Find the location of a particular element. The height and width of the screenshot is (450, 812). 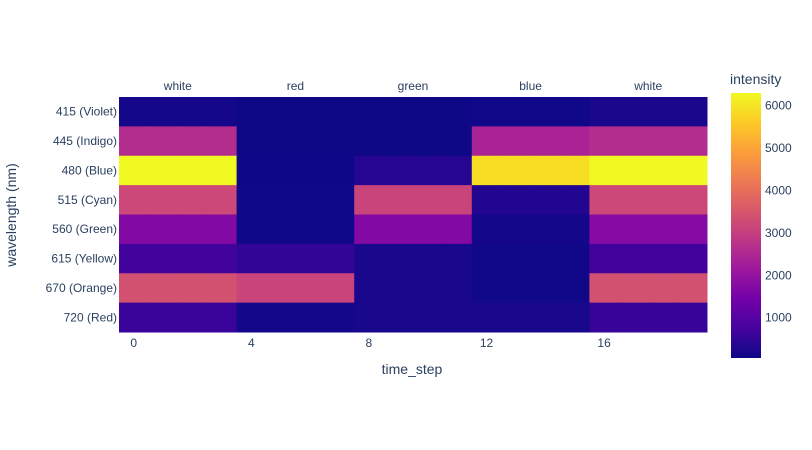

x-tick-label: 8 is located at coordinates (369, 343).